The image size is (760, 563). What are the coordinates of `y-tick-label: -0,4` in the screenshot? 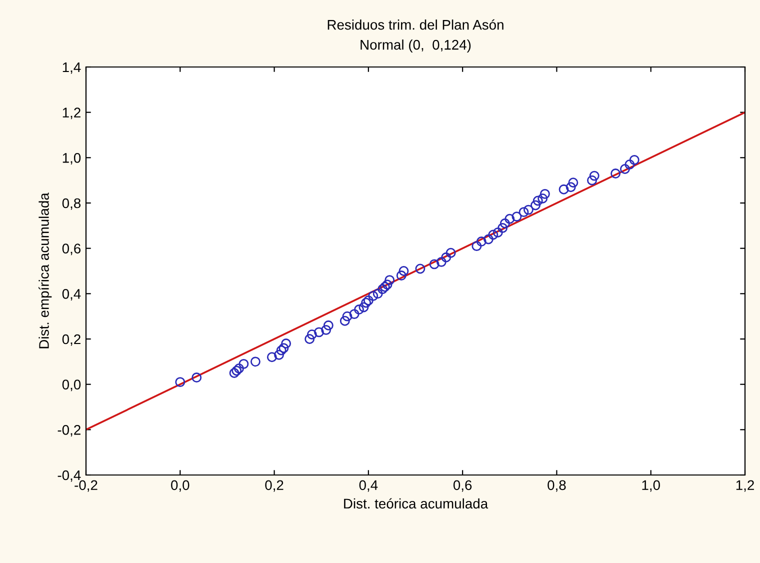 It's located at (69, 476).